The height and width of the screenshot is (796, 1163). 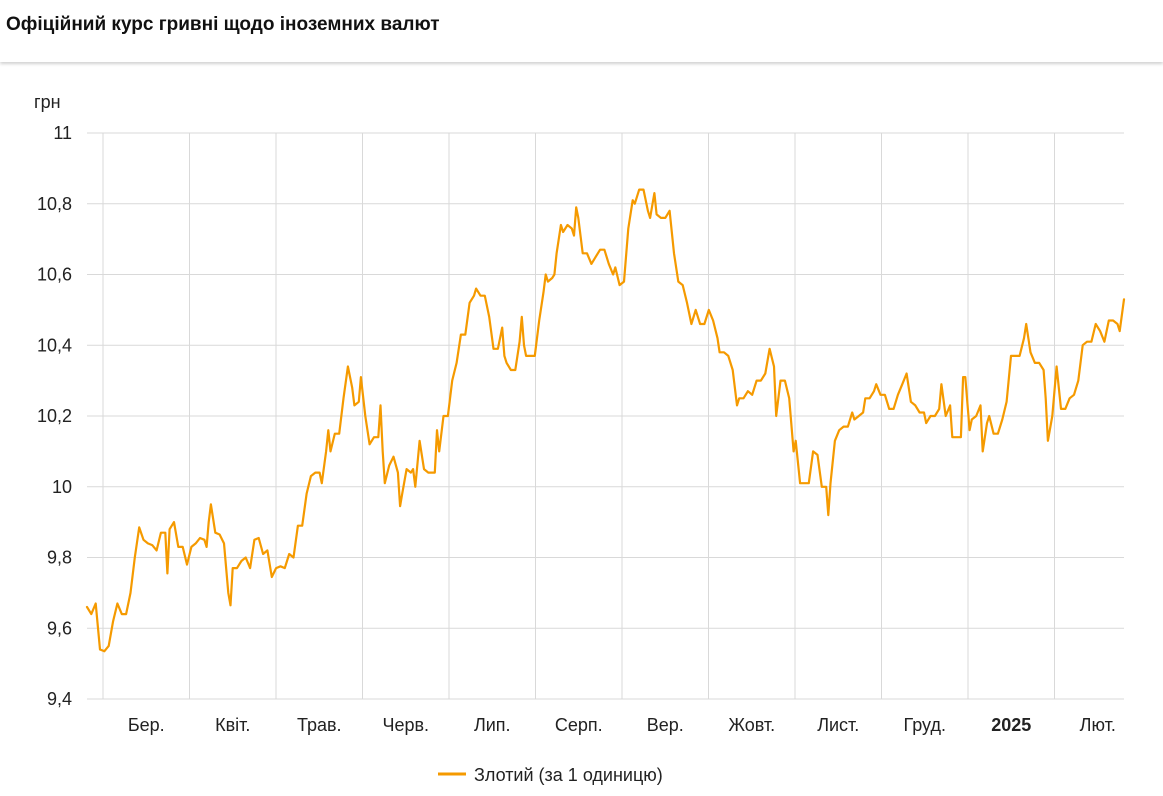 I want to click on y-tick-label: 10,4, so click(x=54, y=345).